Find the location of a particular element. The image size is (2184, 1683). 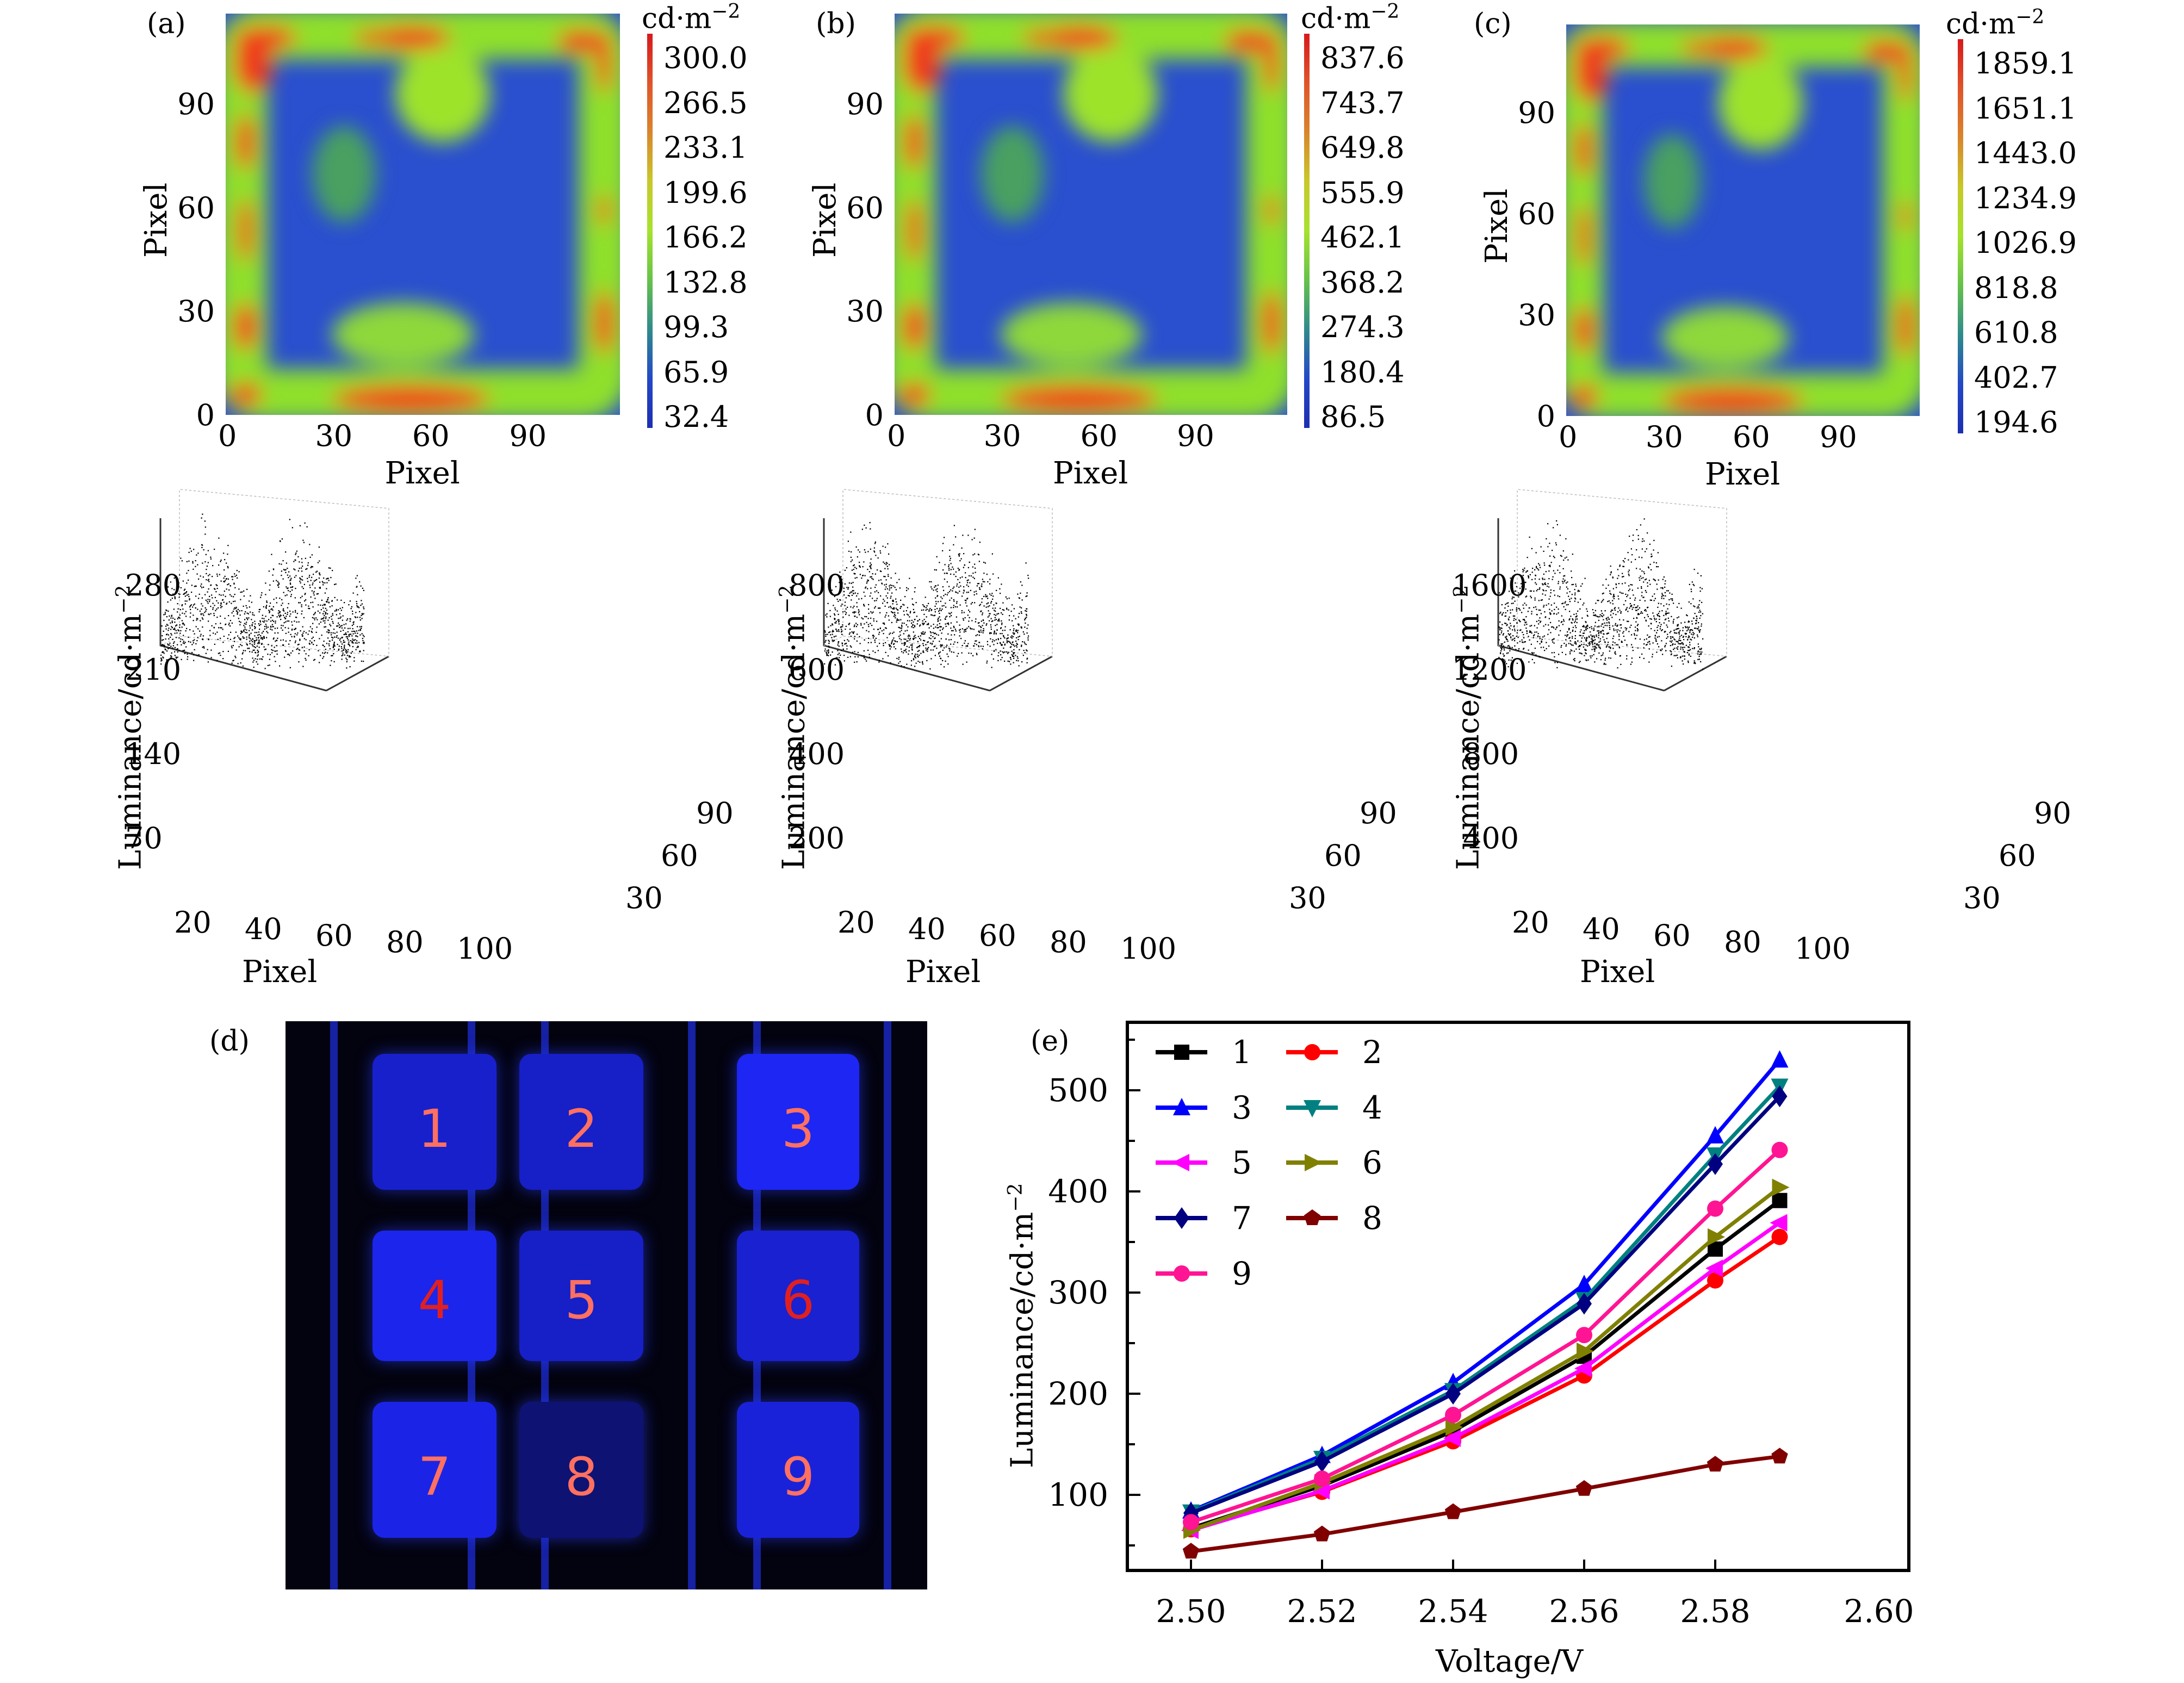

x-tick-label: 100 is located at coordinates (1148, 949).